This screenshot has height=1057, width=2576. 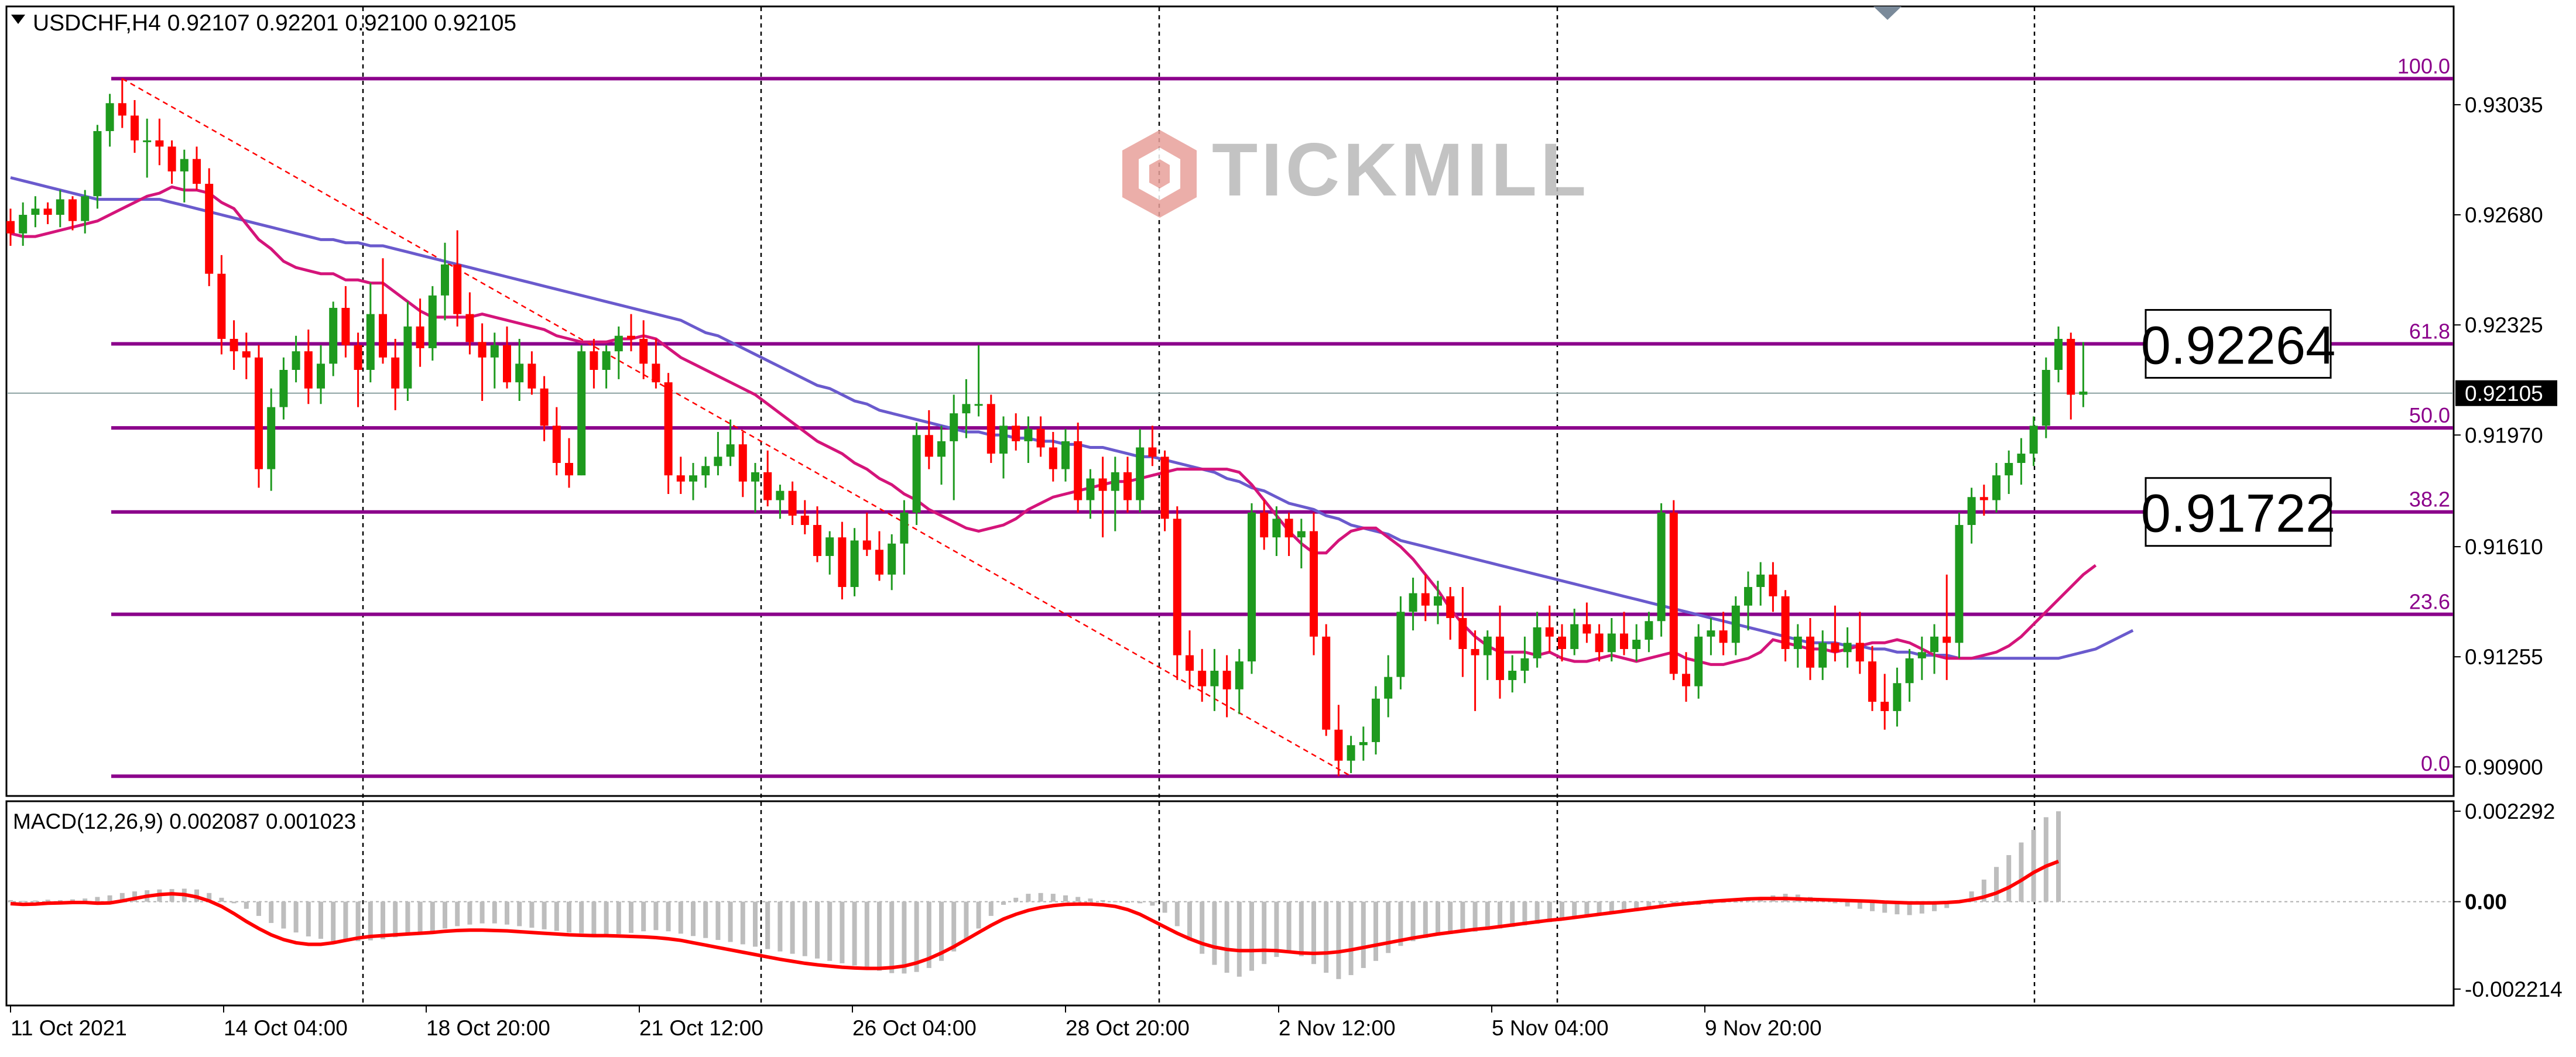 I want to click on price-callout-box, so click(x=2238, y=344).